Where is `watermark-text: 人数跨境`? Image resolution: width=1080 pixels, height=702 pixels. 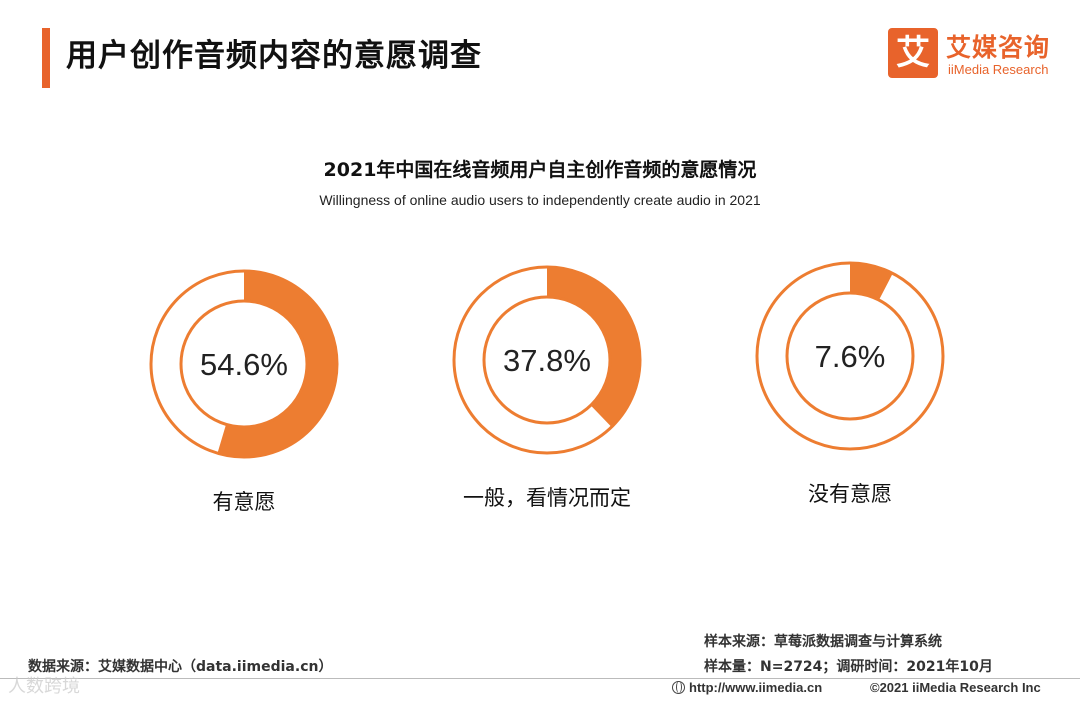
watermark-text: 人数跨境 is located at coordinates (44, 686).